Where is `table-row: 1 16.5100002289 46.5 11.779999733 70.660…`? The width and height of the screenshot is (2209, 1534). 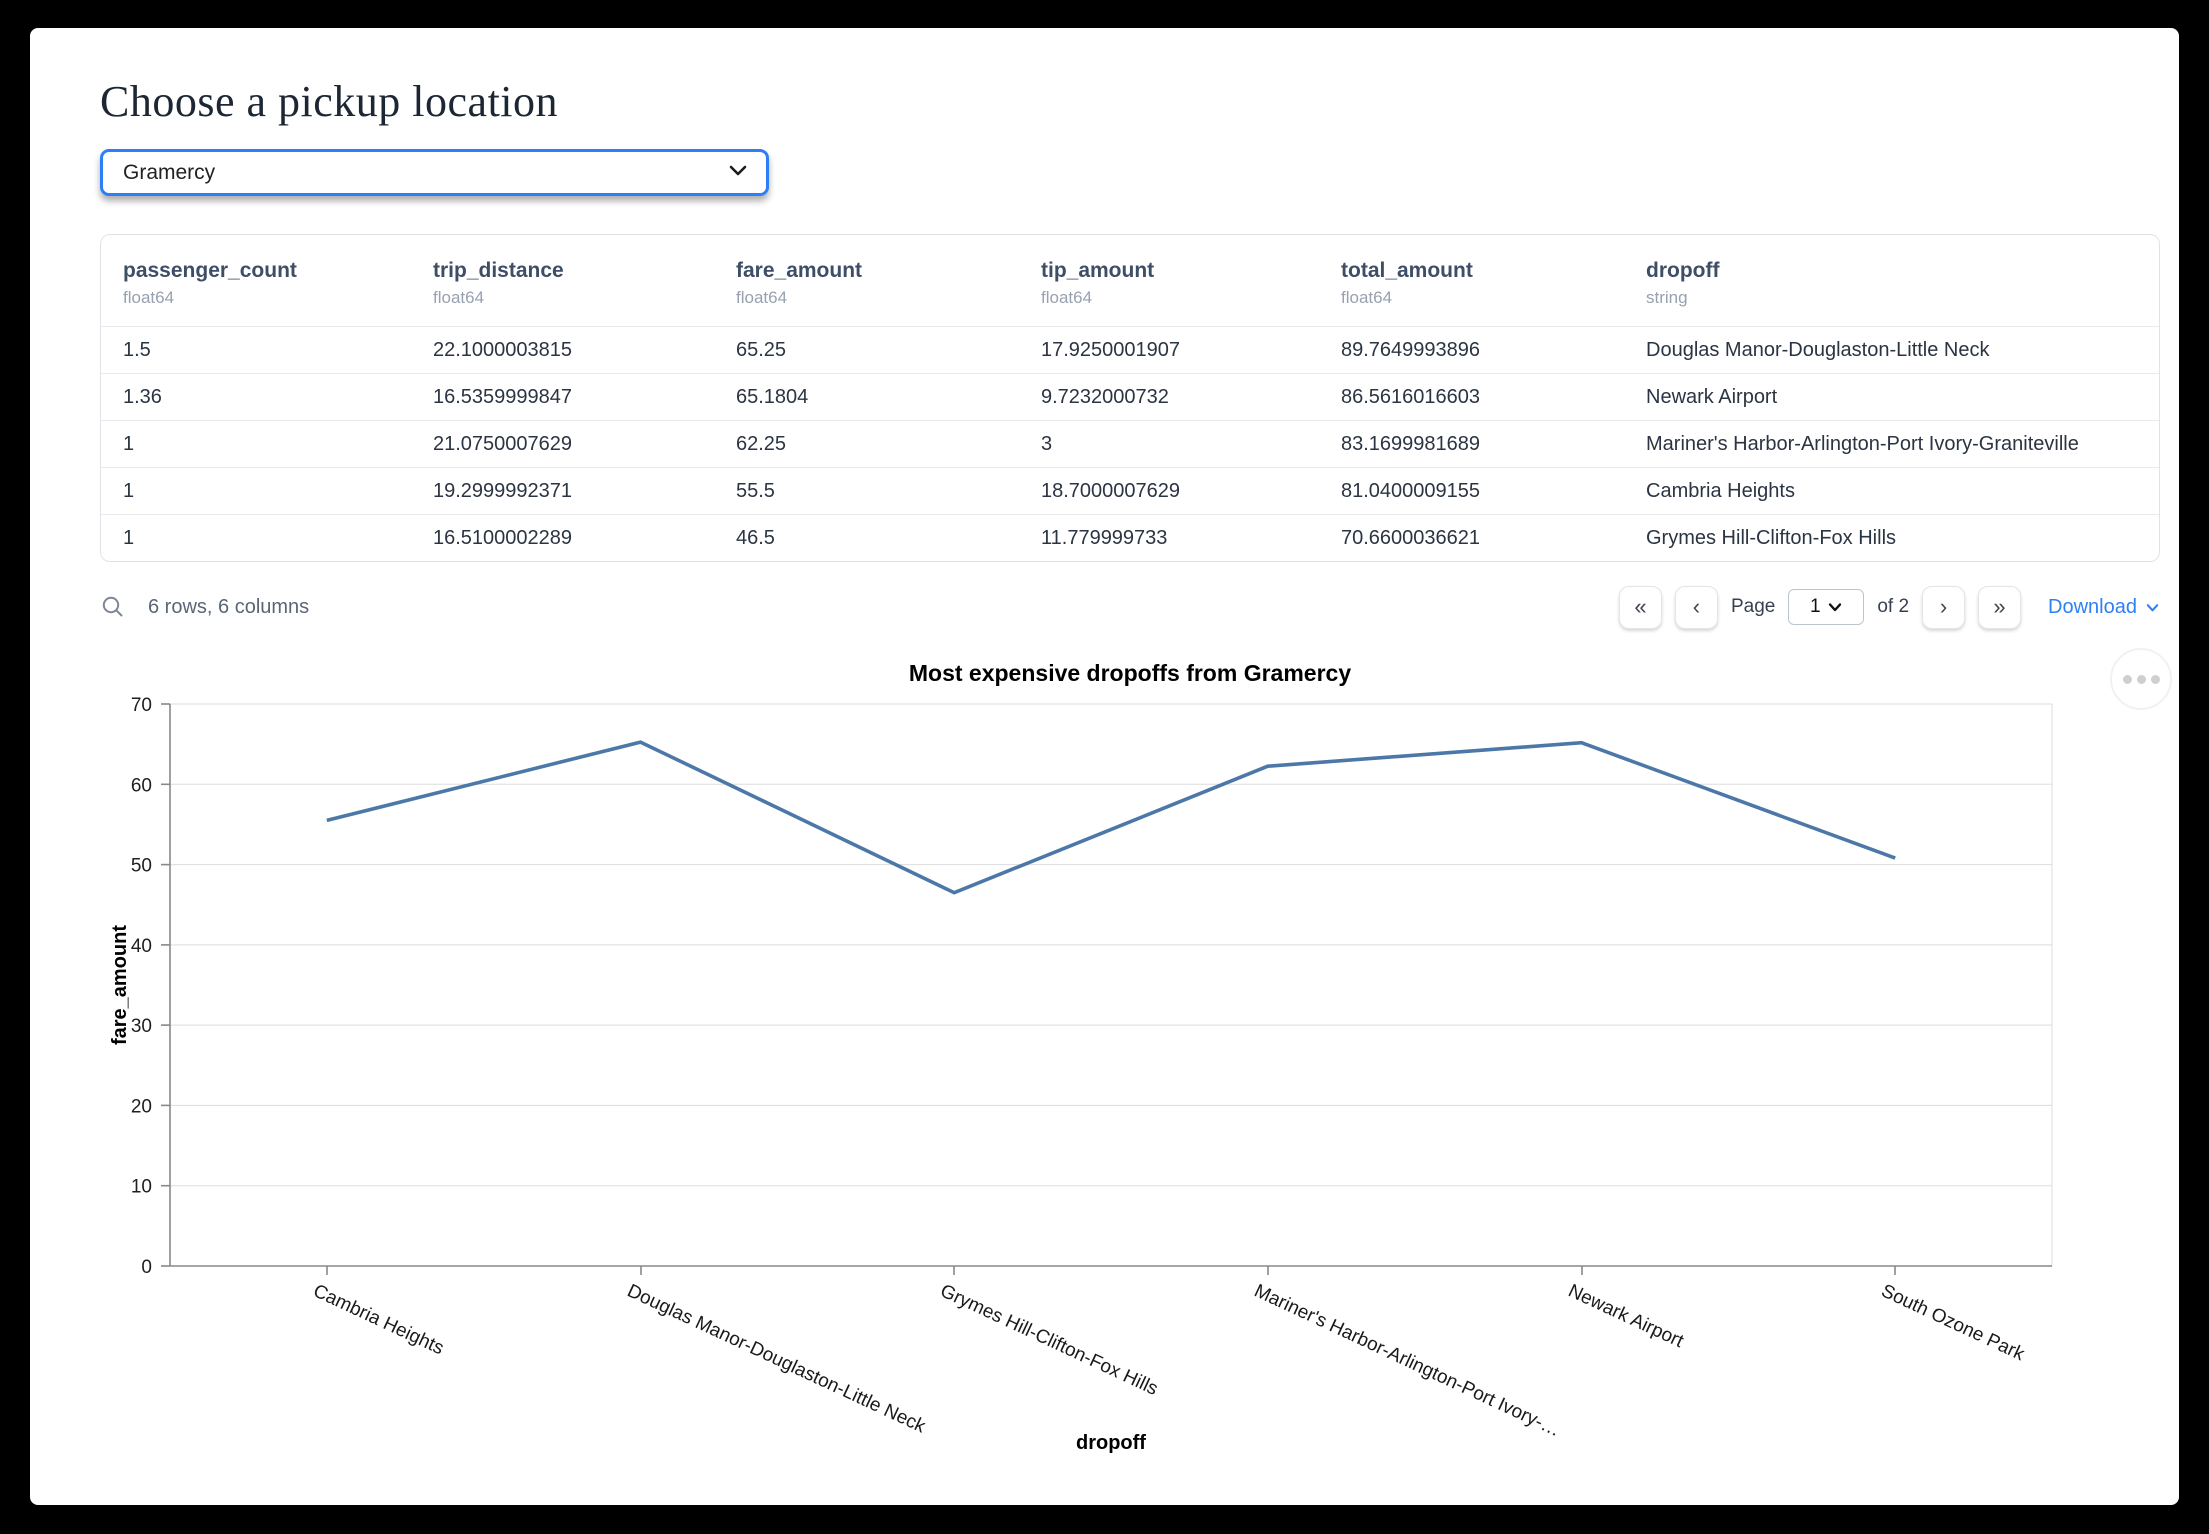 table-row: 1 16.5100002289 46.5 11.779999733 70.660… is located at coordinates (1130, 537).